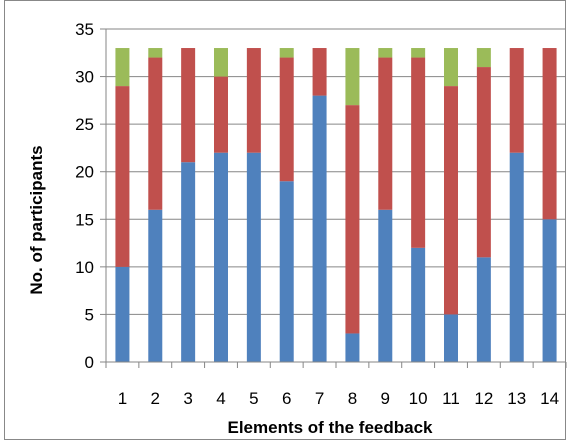  What do you see at coordinates (483, 398) in the screenshot?
I see `x-tick-label: 12` at bounding box center [483, 398].